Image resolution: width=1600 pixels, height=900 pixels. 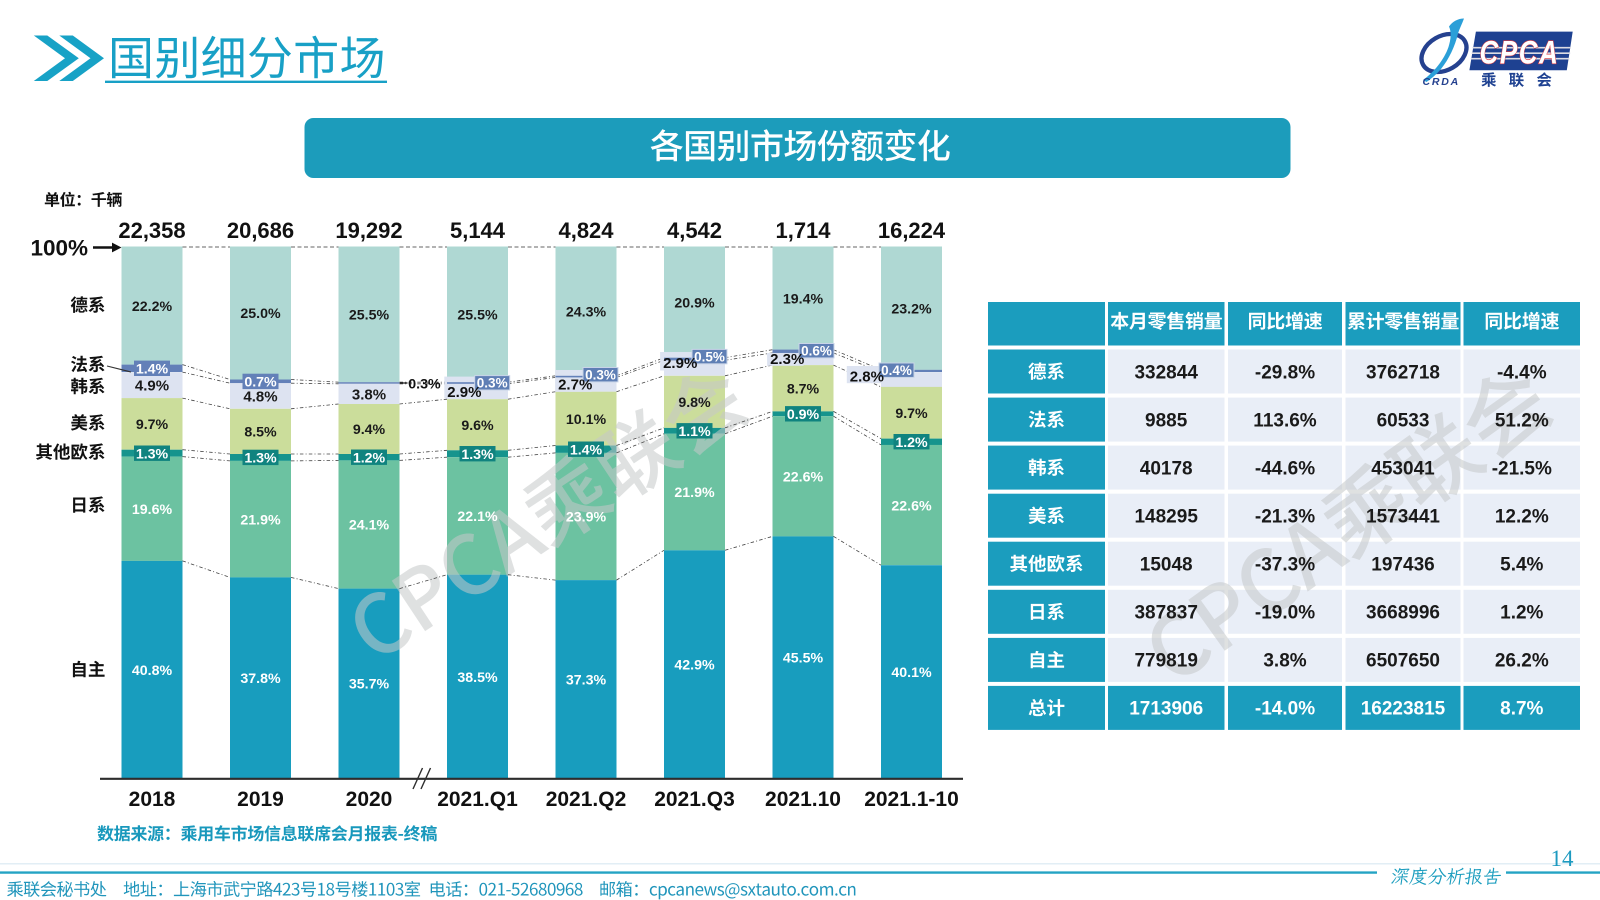 What do you see at coordinates (1166, 372) in the screenshot?
I see `svg-text: 332844` at bounding box center [1166, 372].